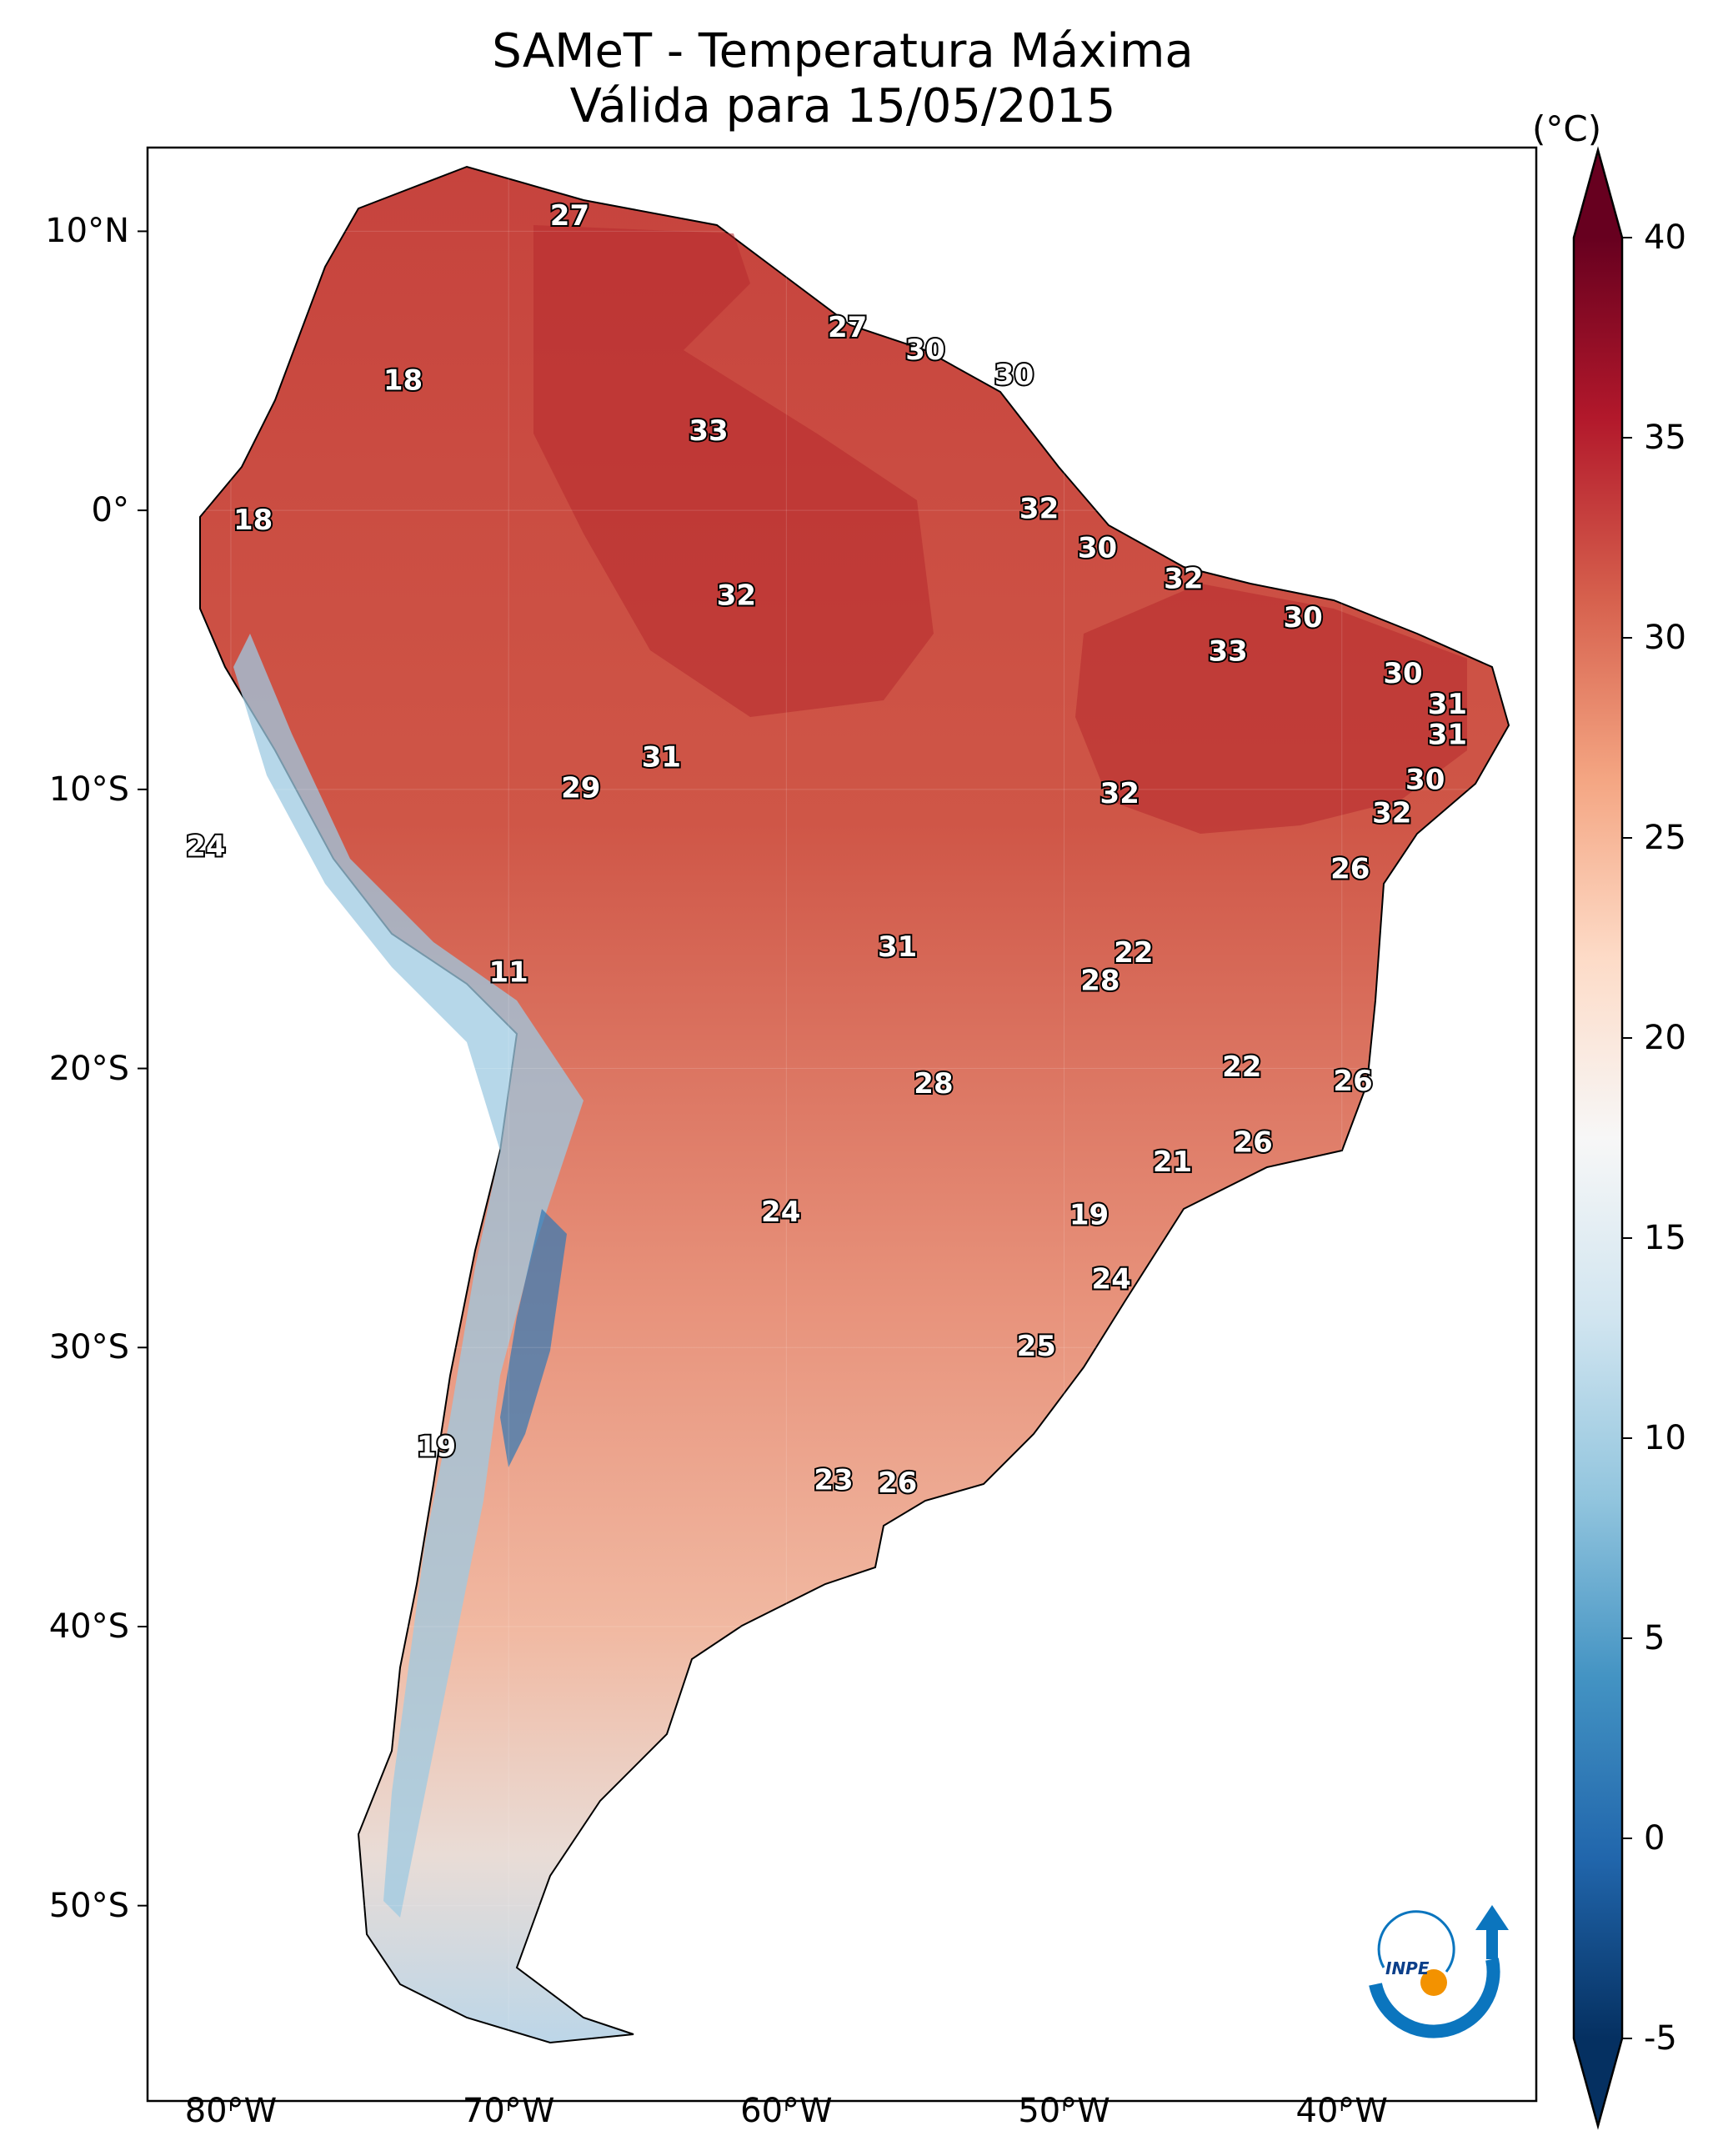 Image resolution: width=1723 pixels, height=2156 pixels. What do you see at coordinates (509, 2111) in the screenshot?
I see `lon-tick-label: 70°W` at bounding box center [509, 2111].